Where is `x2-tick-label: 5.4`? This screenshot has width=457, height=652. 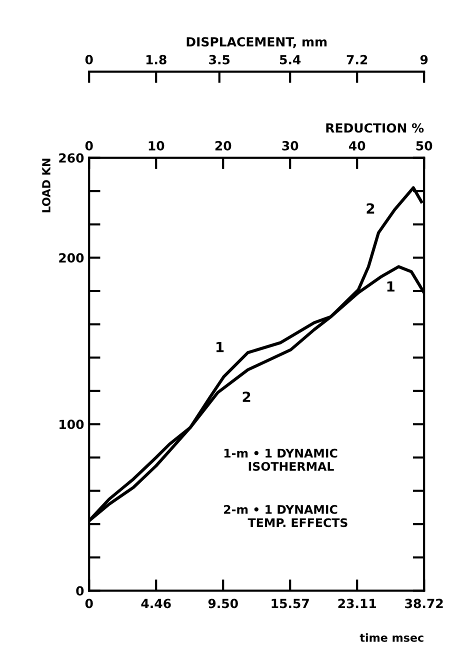 x2-tick-label: 5.4 is located at coordinates (290, 59).